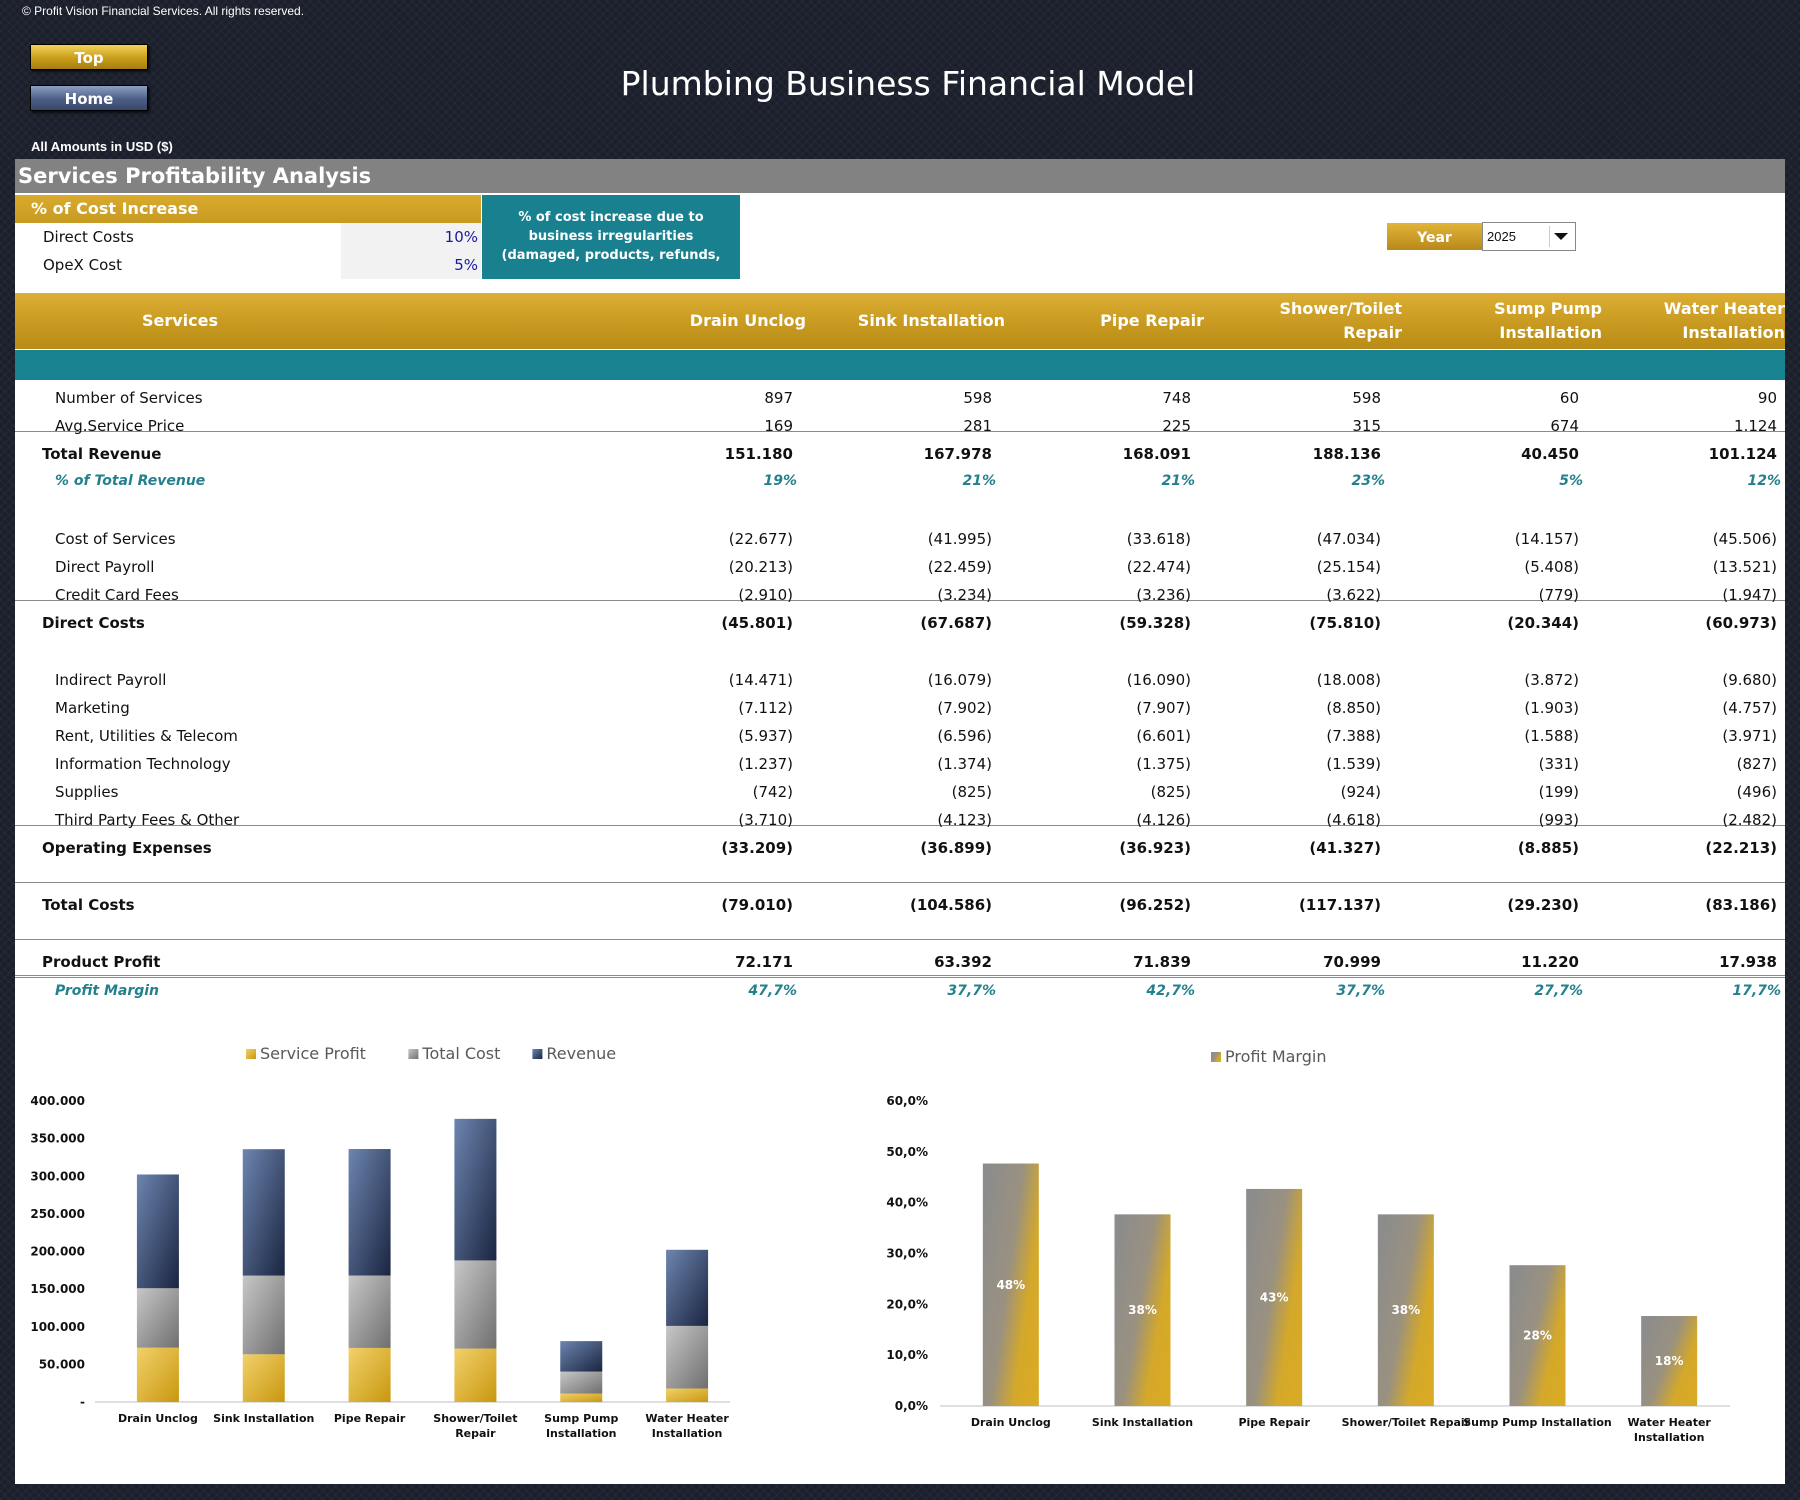 This screenshot has height=1500, width=1800. I want to click on row-label: Operating Expenses, so click(127, 848).